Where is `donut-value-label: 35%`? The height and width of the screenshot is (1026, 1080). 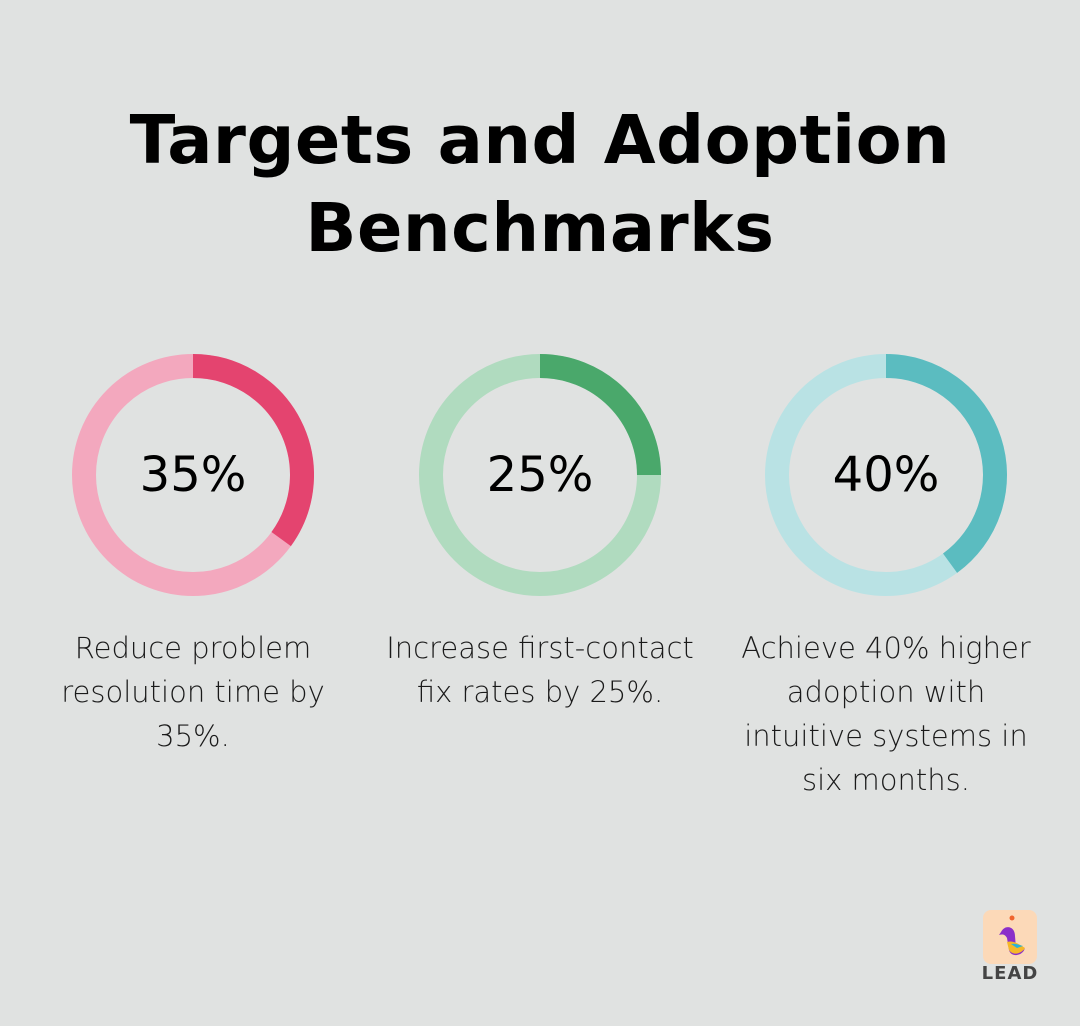 donut-value-label: 35% is located at coordinates (193, 475).